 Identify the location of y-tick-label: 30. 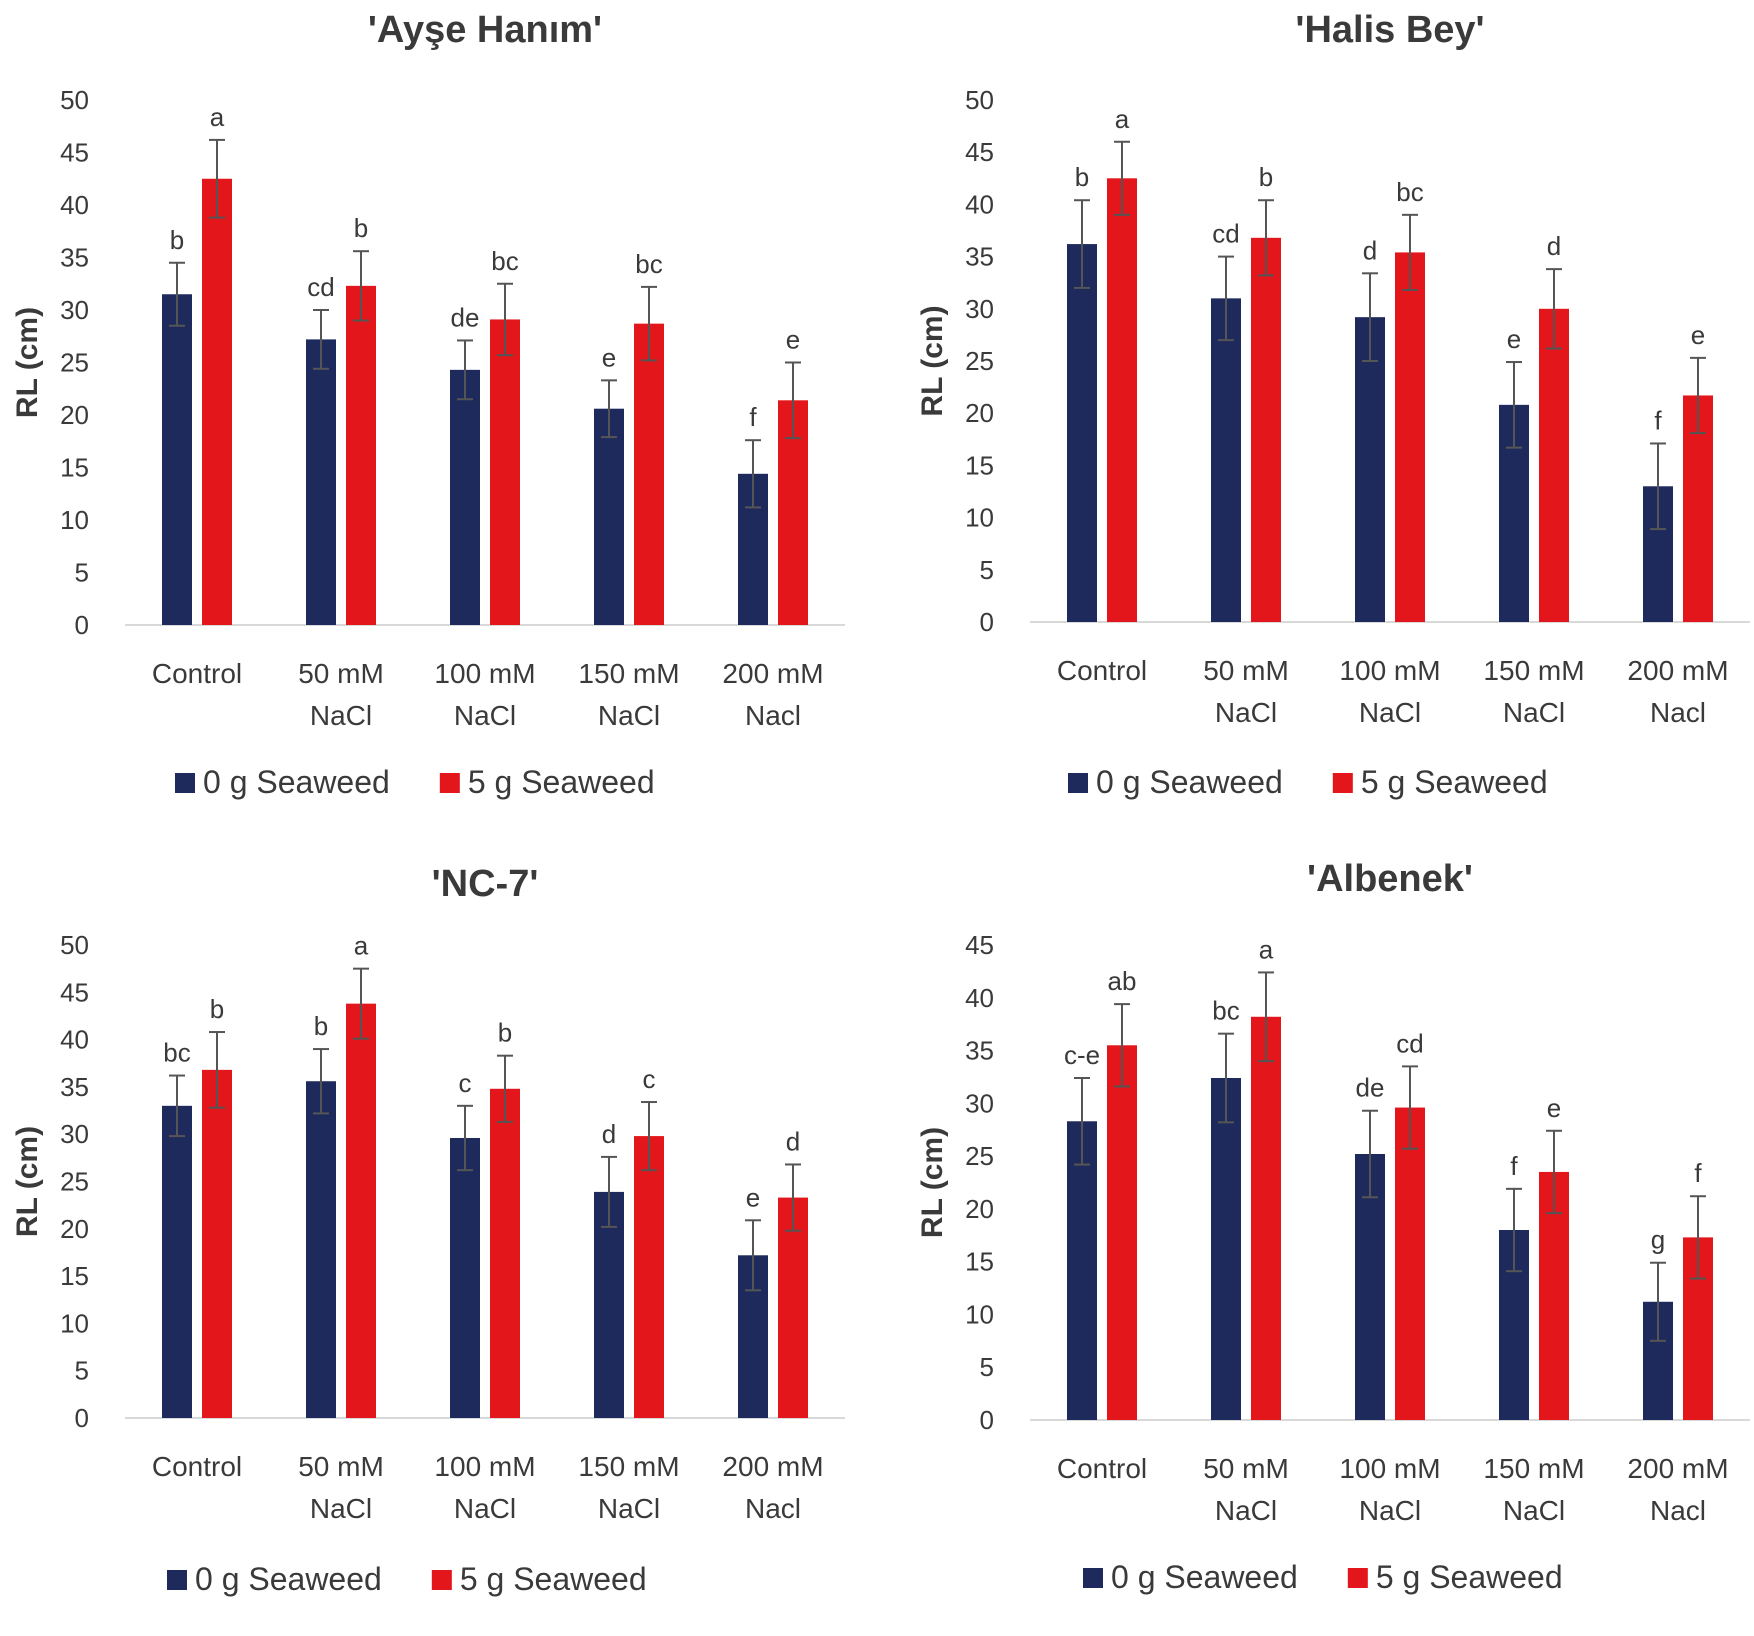
(74, 310).